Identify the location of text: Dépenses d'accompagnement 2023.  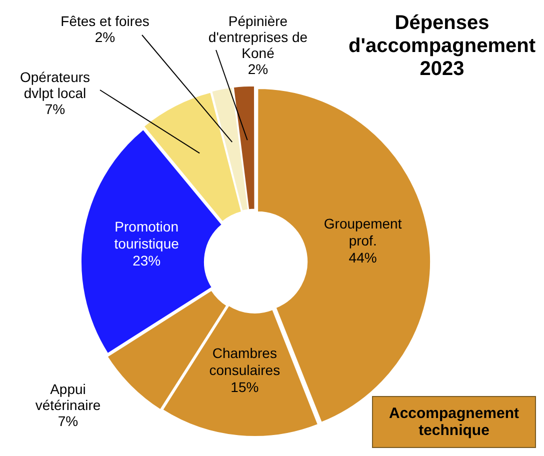
(442, 46).